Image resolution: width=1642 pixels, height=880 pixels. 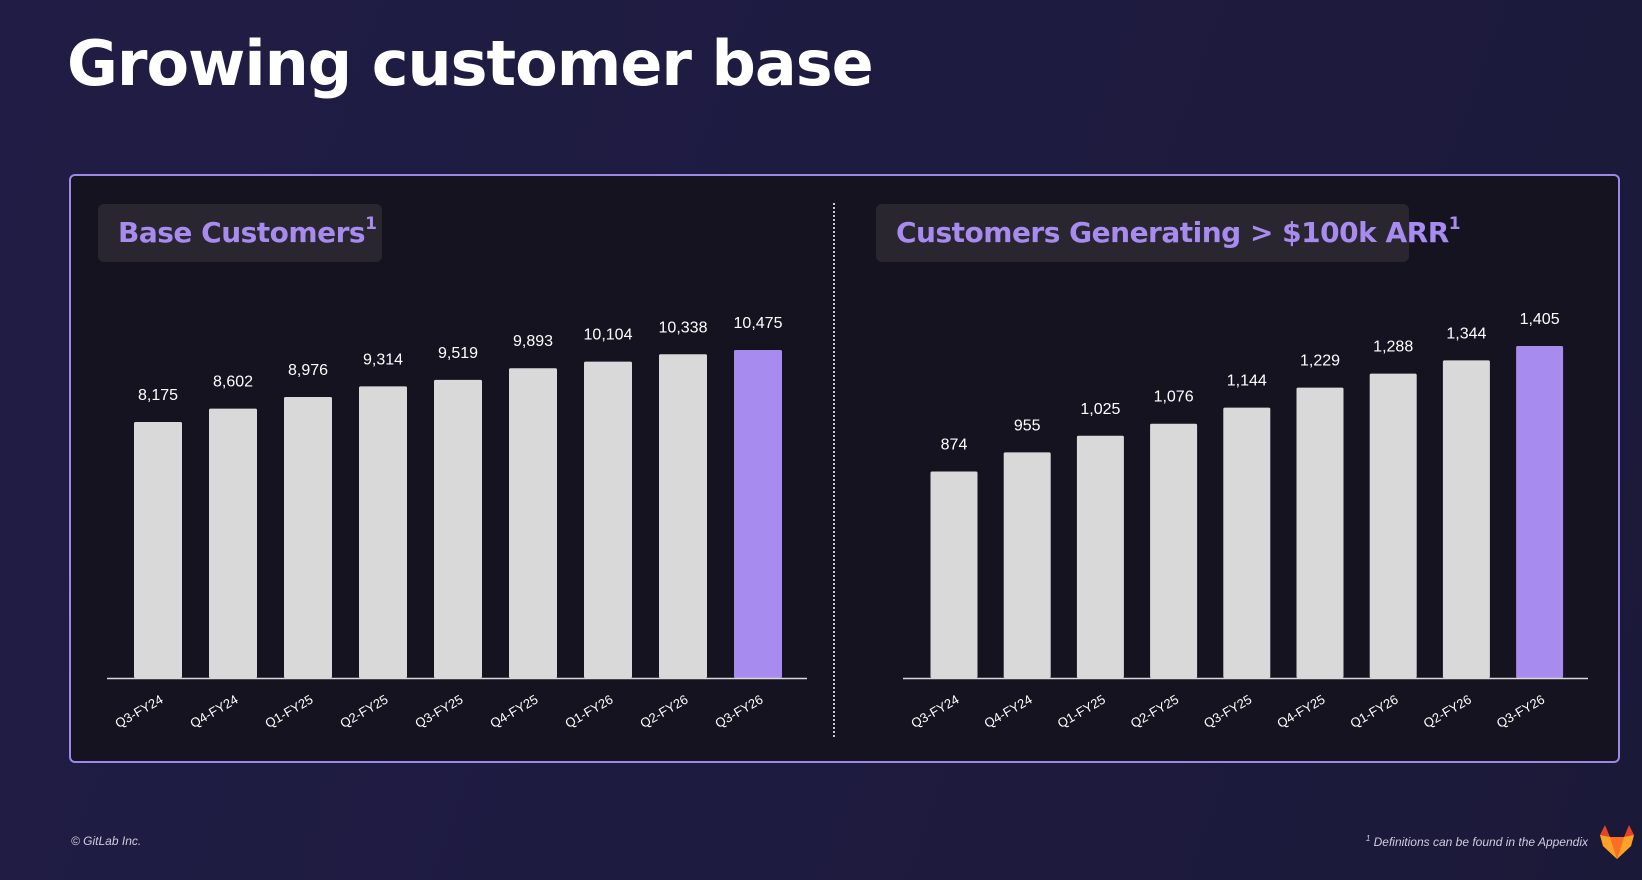 I want to click on data-label: 8,602, so click(x=233, y=382).